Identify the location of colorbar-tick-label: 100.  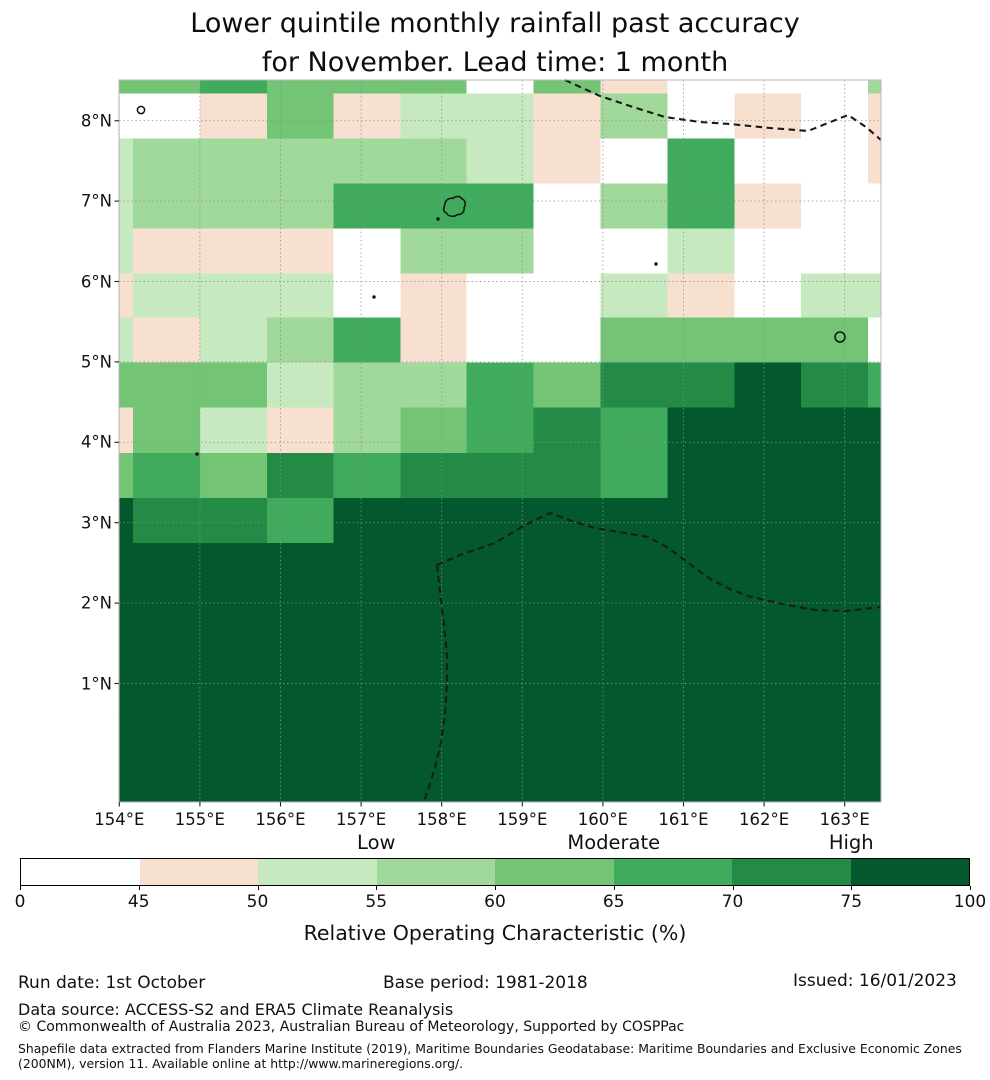
(970, 902).